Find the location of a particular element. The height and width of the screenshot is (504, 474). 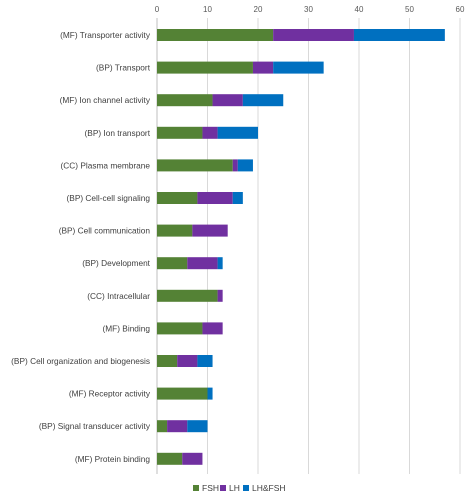

x-axis-tick-labels: 0 10 20 30 40 50 60 is located at coordinates (310, 9).